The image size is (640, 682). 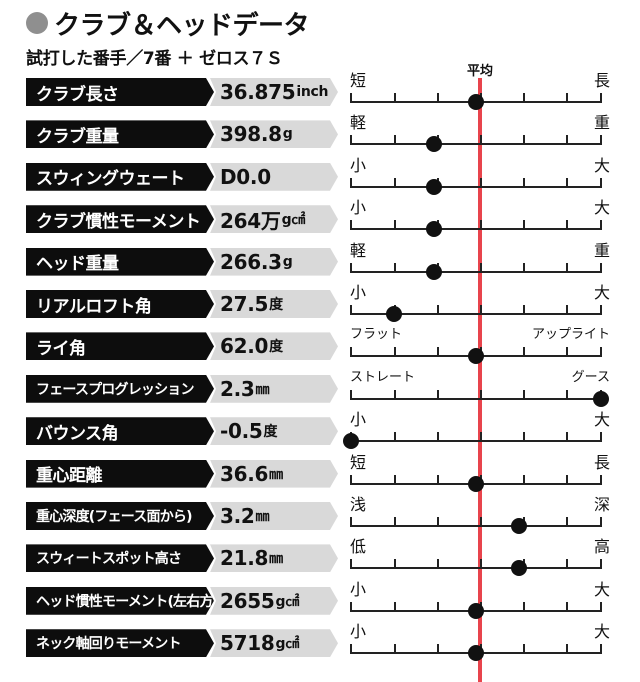 I want to click on page-subtitle: 試打した番手／7番 ＋ ゼロス７Ｓ, so click(x=154, y=58).